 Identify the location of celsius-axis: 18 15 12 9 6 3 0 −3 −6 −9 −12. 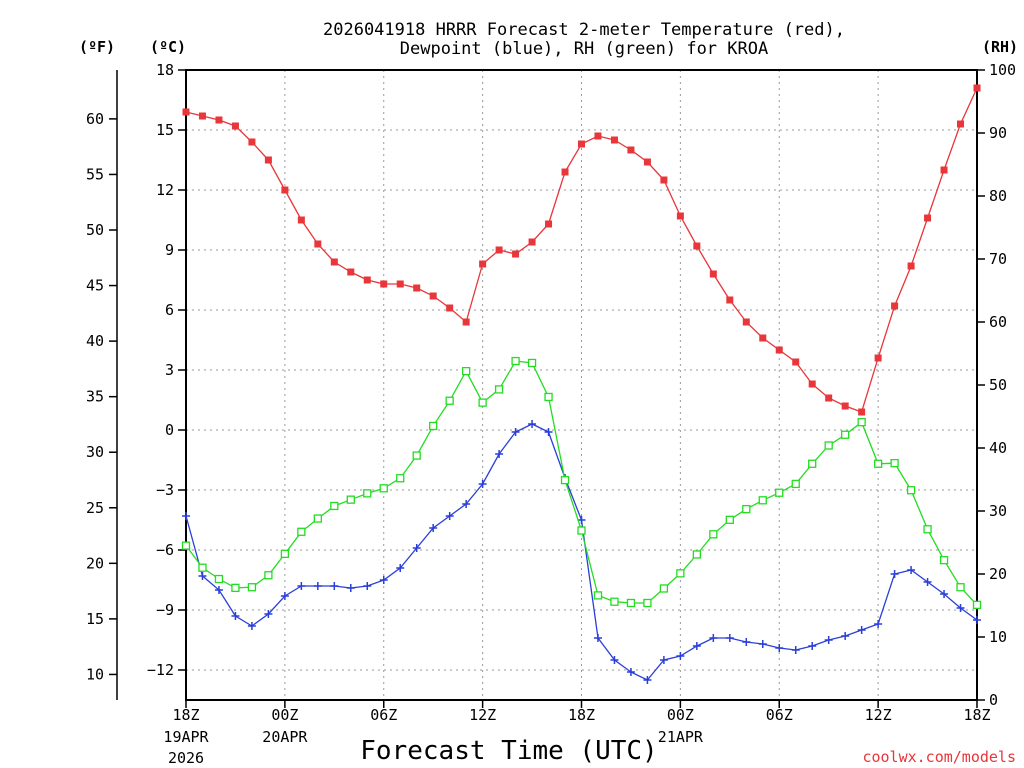
(166, 370).